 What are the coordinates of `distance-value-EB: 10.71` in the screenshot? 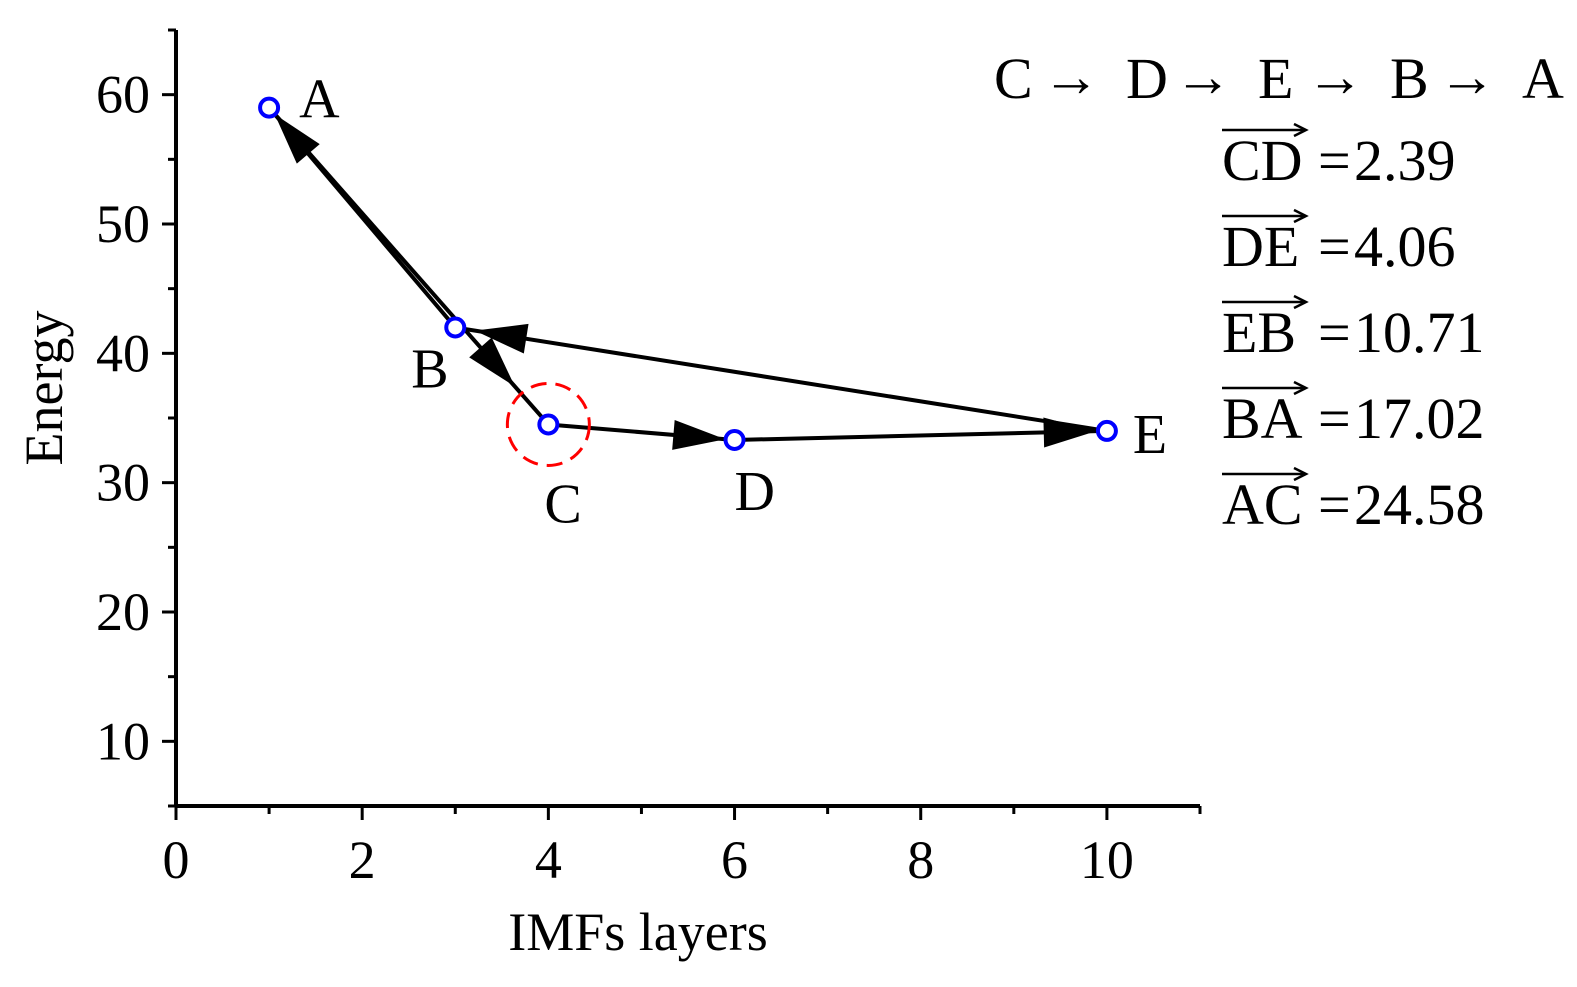 It's located at (1419, 332).